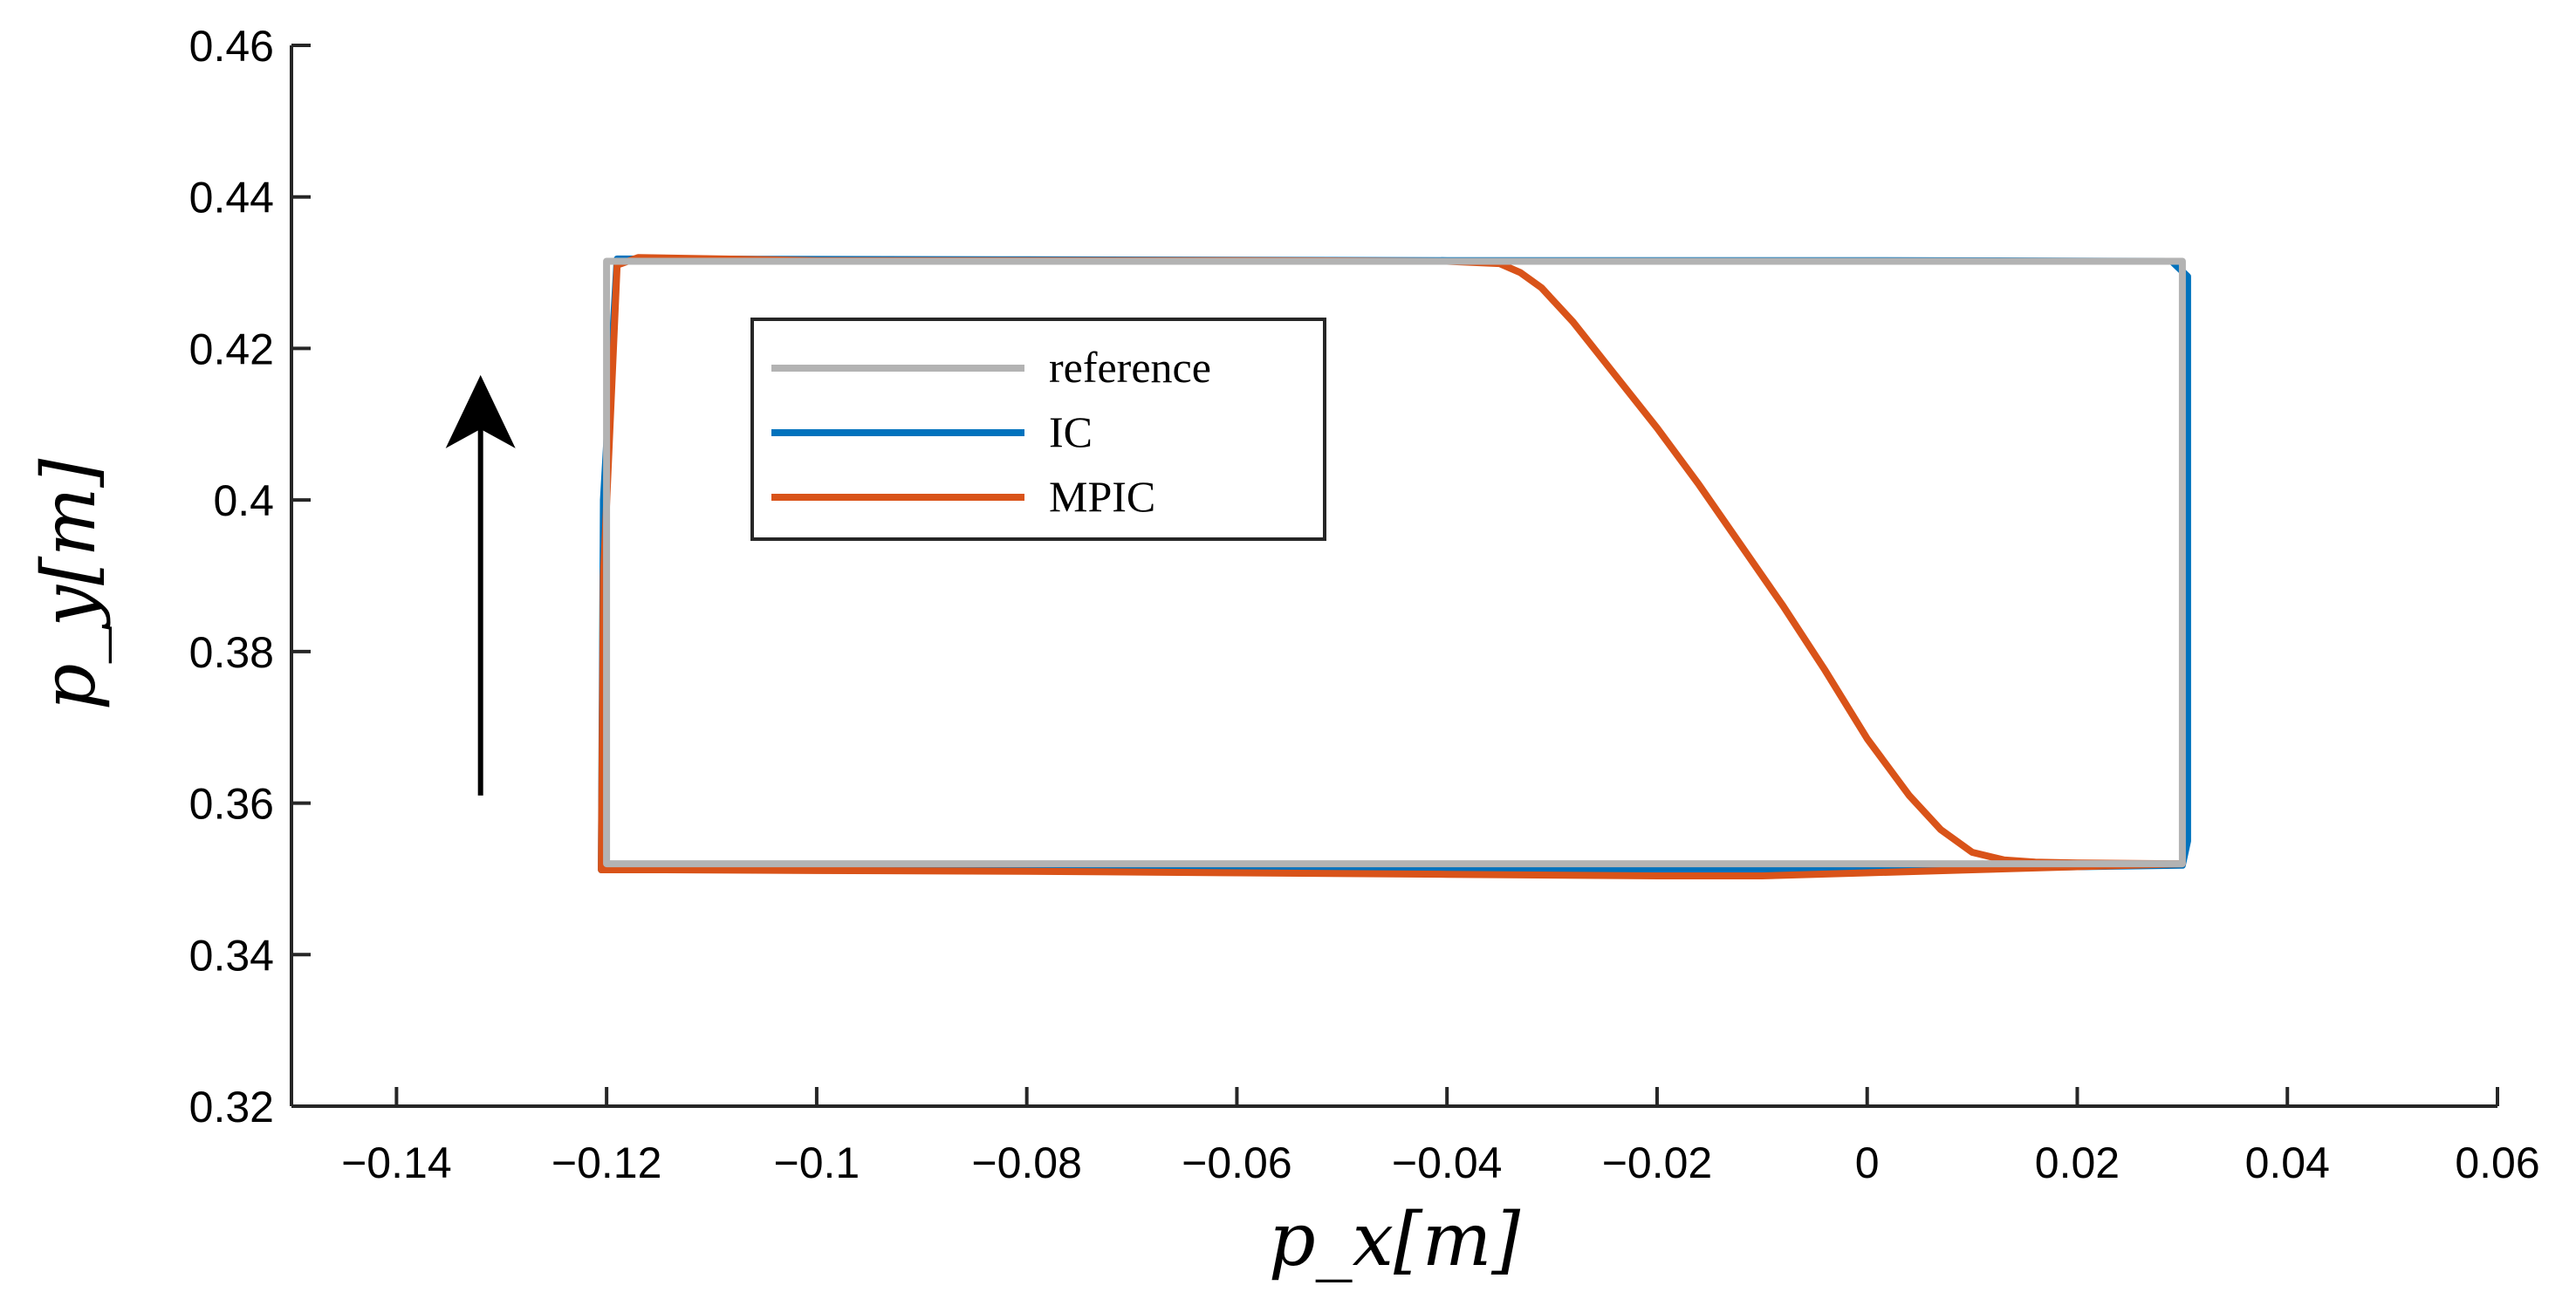 The width and height of the screenshot is (2576, 1292). What do you see at coordinates (1026, 1162) in the screenshot?
I see `x-tick-label: −0.08` at bounding box center [1026, 1162].